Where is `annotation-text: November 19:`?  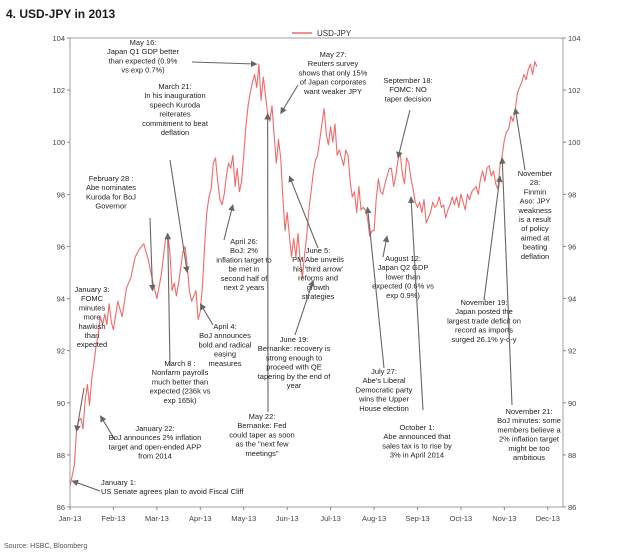
annotation-text: November 19: is located at coordinates (483, 302).